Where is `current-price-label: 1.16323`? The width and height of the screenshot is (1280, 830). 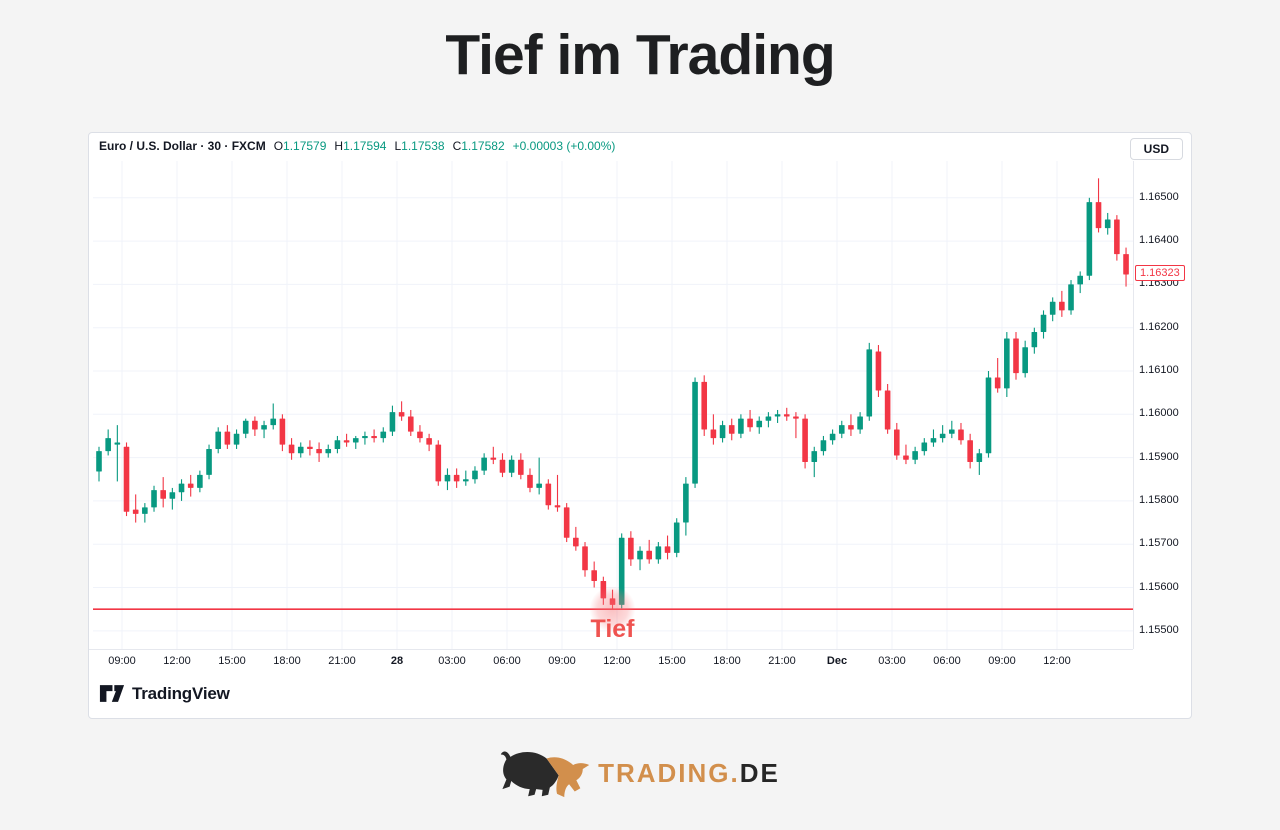 current-price-label: 1.16323 is located at coordinates (1160, 273).